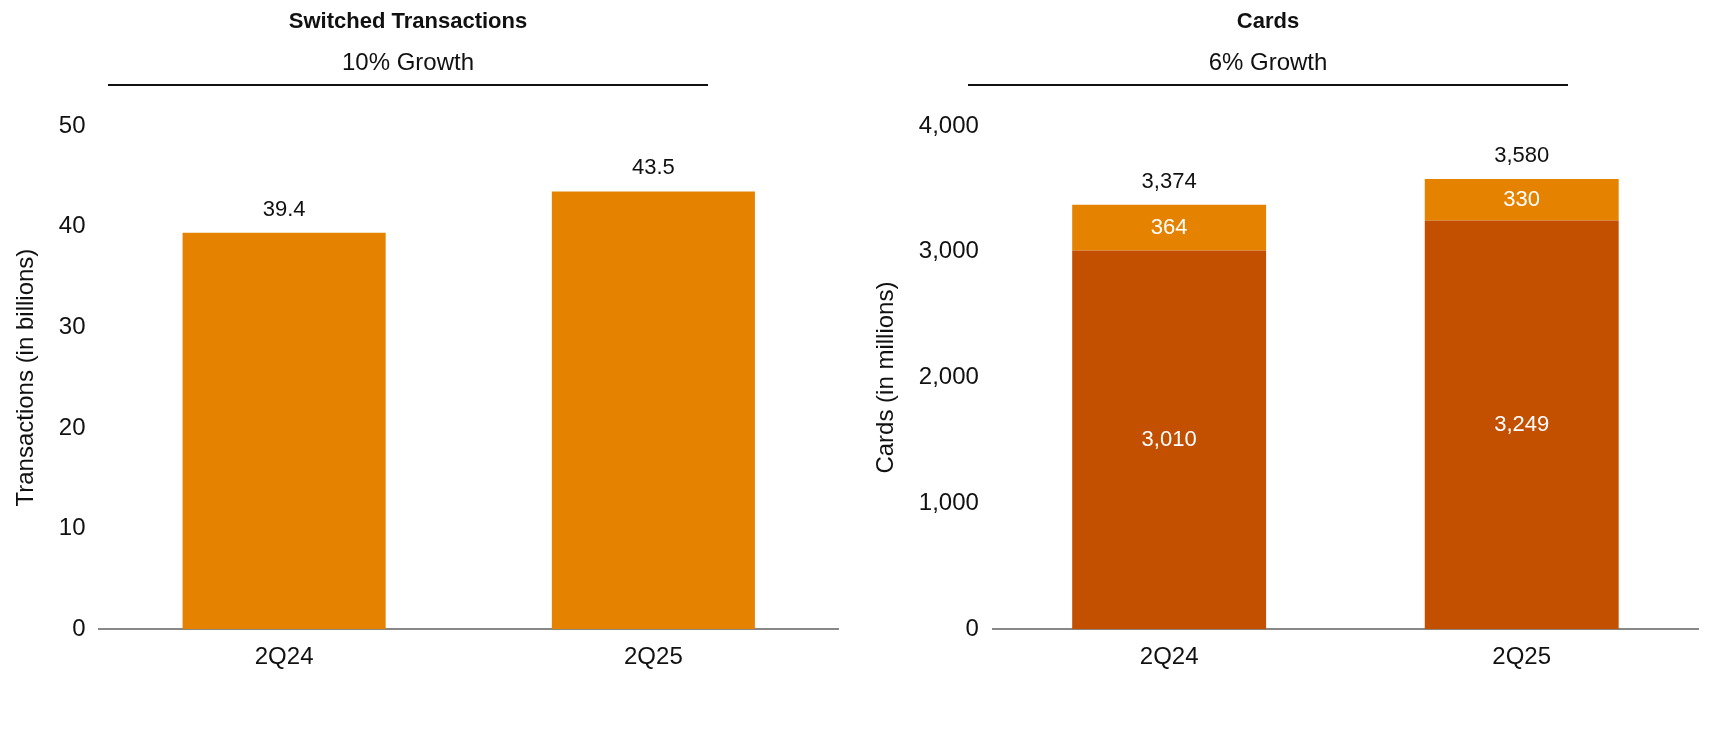 The image size is (1717, 729). Describe the element at coordinates (284, 208) in the screenshot. I see `data-label: 39.4` at that location.